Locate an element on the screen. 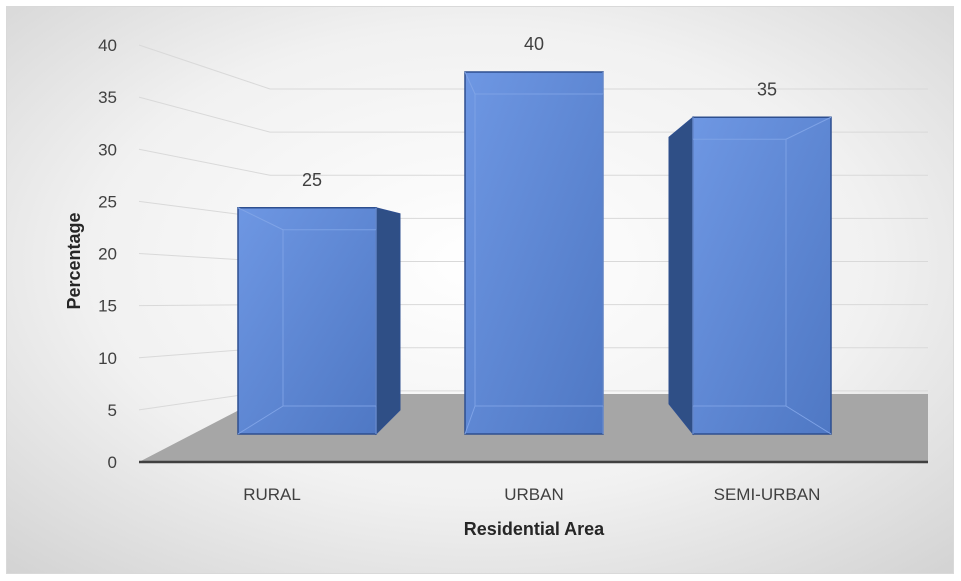  data-labels: 25 40 35 is located at coordinates (539, 112).